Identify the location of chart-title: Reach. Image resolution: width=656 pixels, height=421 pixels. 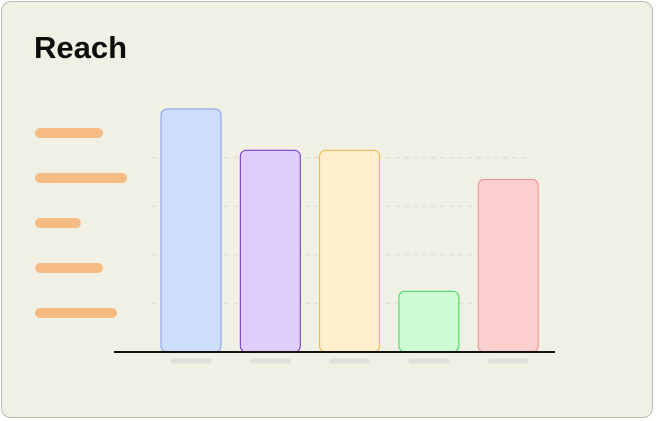
(81, 47).